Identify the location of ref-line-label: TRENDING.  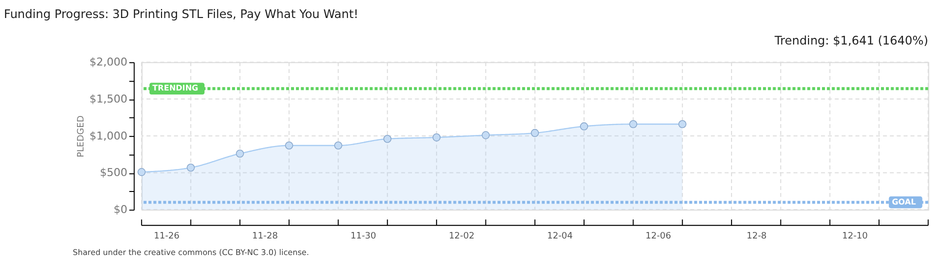
(175, 88).